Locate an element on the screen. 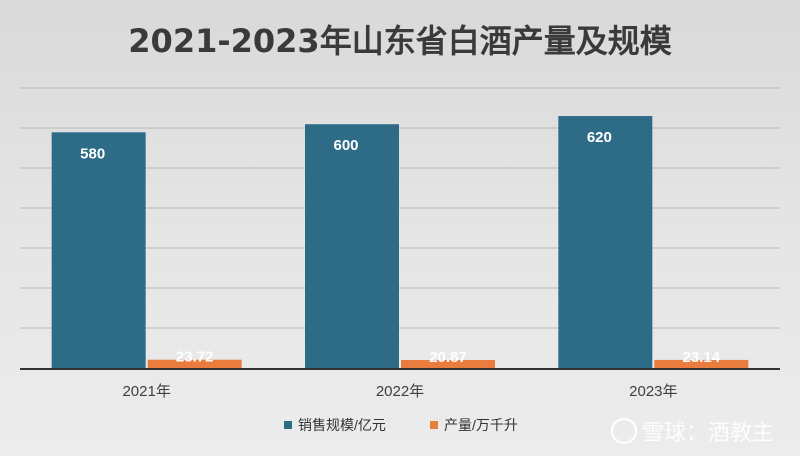  legend-label-2: 产量/万千升 is located at coordinates (481, 425).